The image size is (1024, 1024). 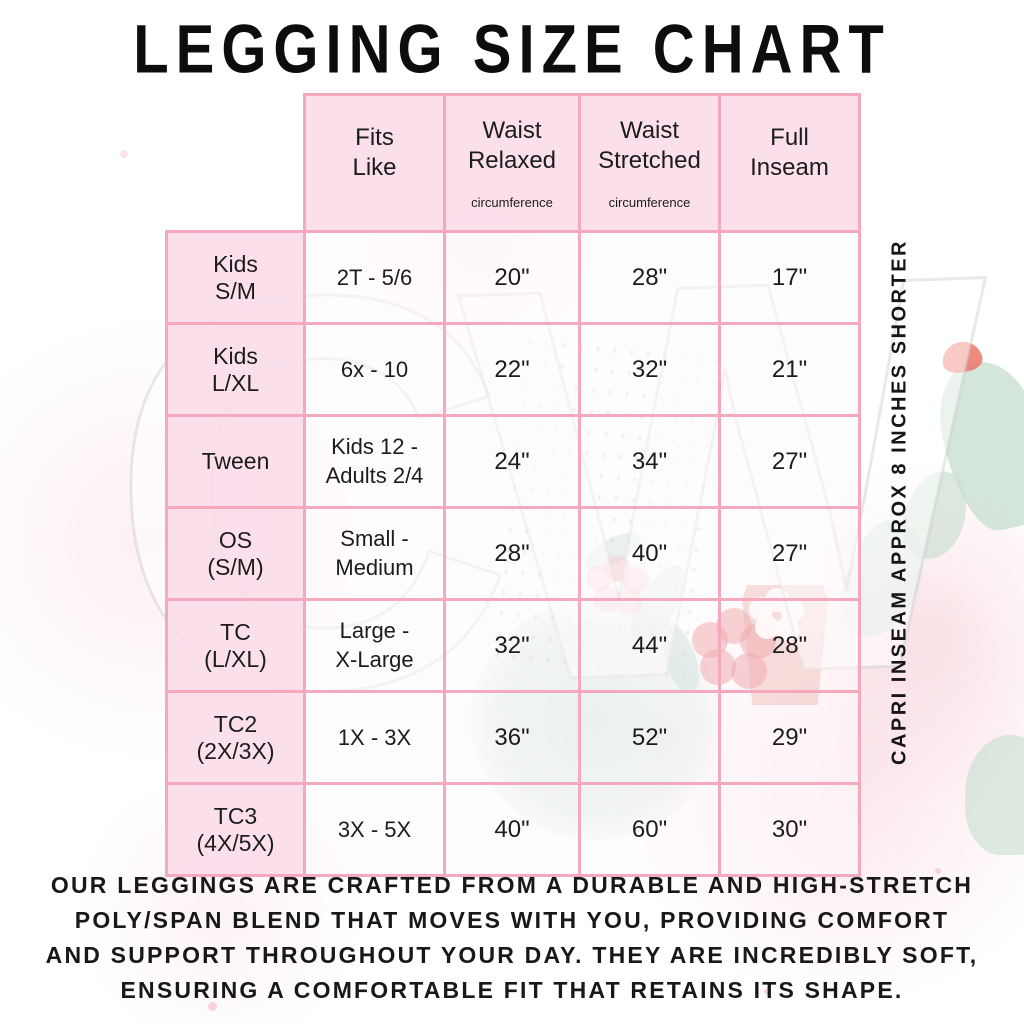 What do you see at coordinates (962, 357) in the screenshot?
I see `cactus-flower-art` at bounding box center [962, 357].